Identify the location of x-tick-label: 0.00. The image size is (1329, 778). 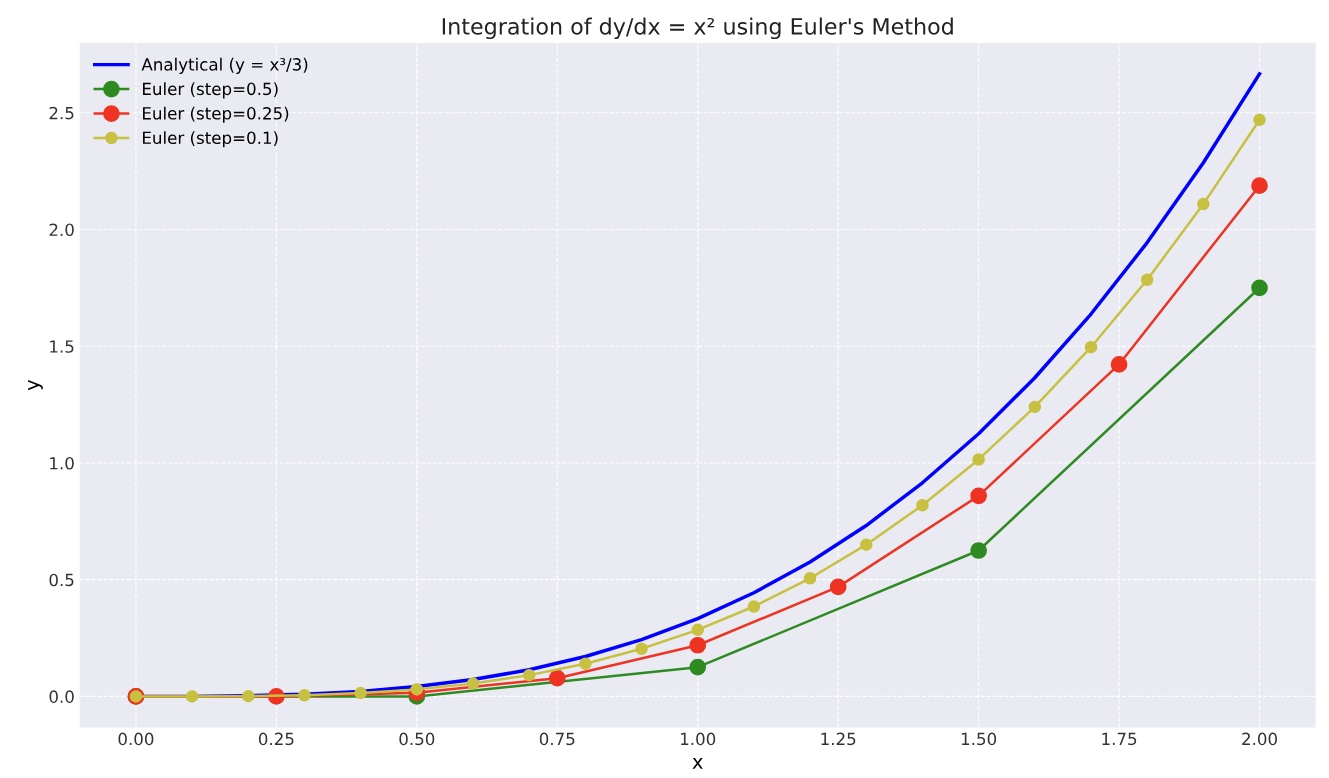
(136, 739).